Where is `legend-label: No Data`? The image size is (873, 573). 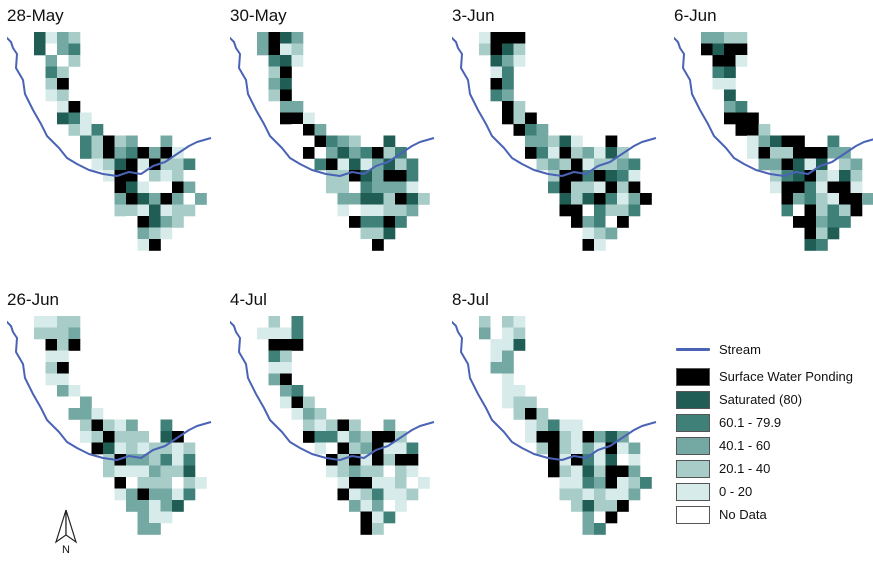
legend-label: No Data is located at coordinates (743, 514).